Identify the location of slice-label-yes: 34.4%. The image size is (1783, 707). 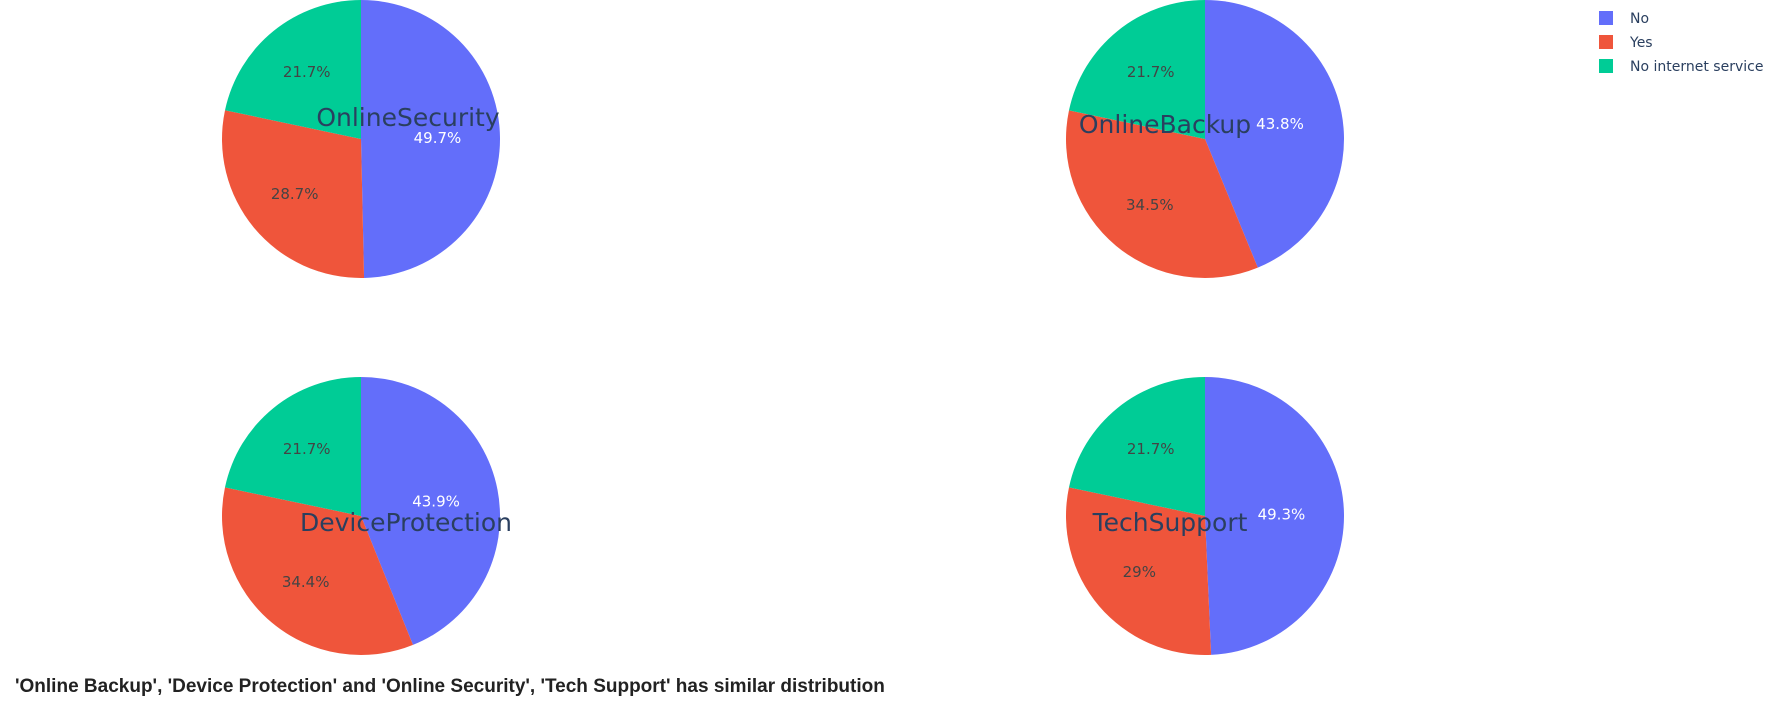
(306, 582).